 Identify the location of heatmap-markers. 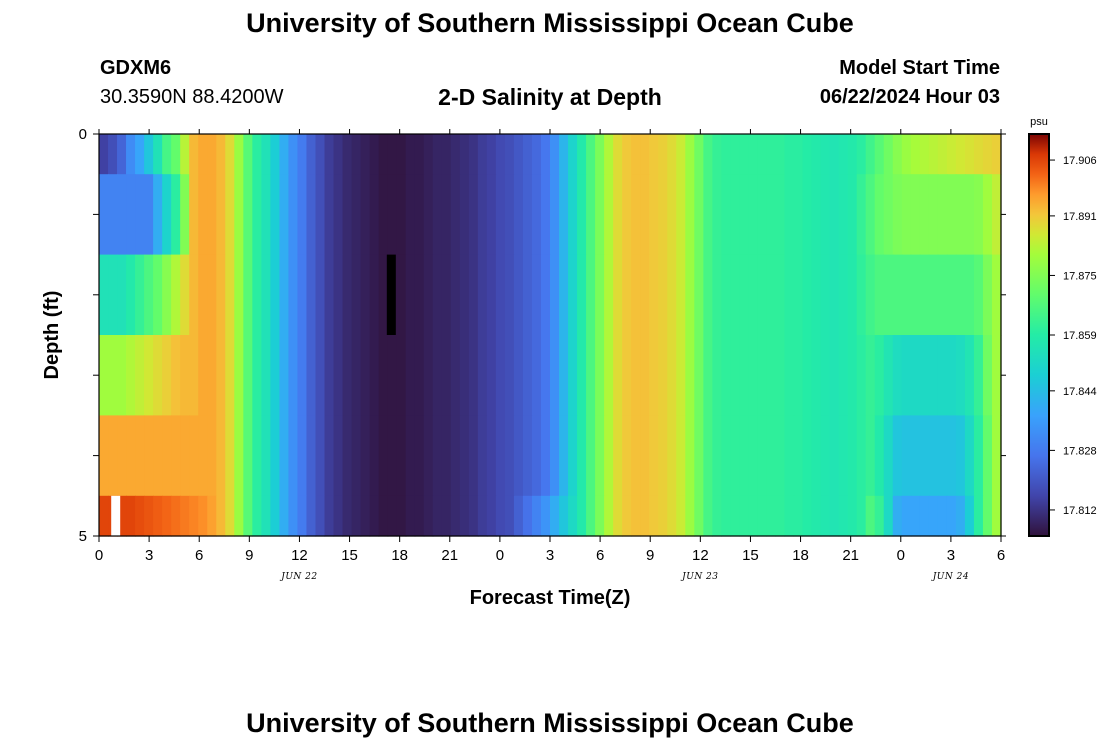
(253, 395).